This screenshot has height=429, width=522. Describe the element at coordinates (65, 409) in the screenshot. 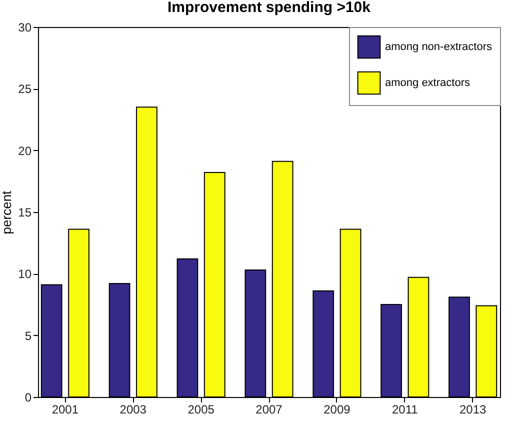

I see `x-tick-label: 2001` at that location.